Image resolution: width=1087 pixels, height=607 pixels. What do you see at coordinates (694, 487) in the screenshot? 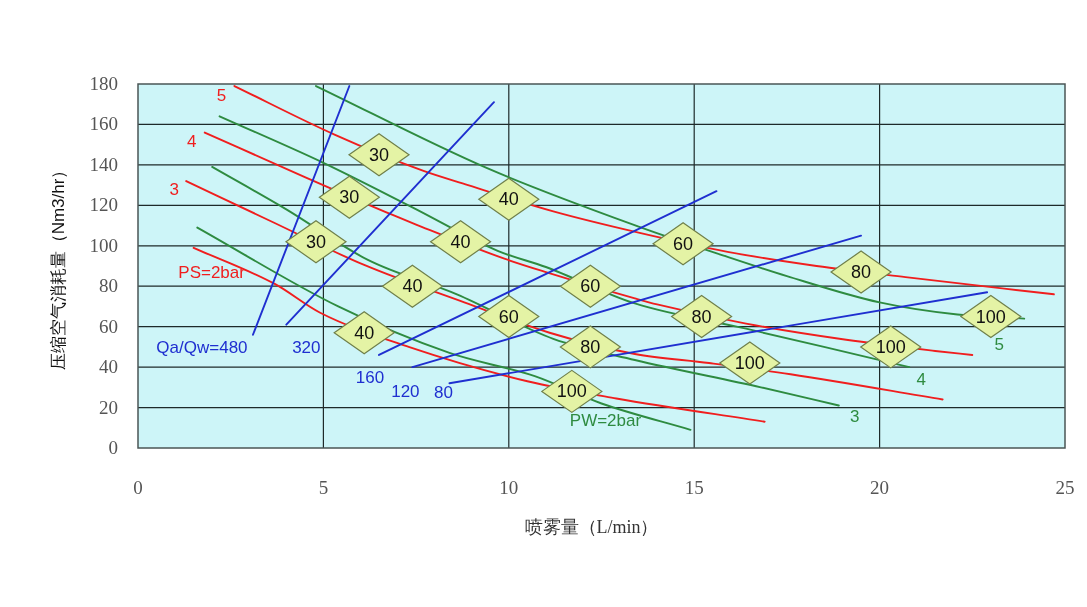
I see `x-tick-label: 15` at bounding box center [694, 487].